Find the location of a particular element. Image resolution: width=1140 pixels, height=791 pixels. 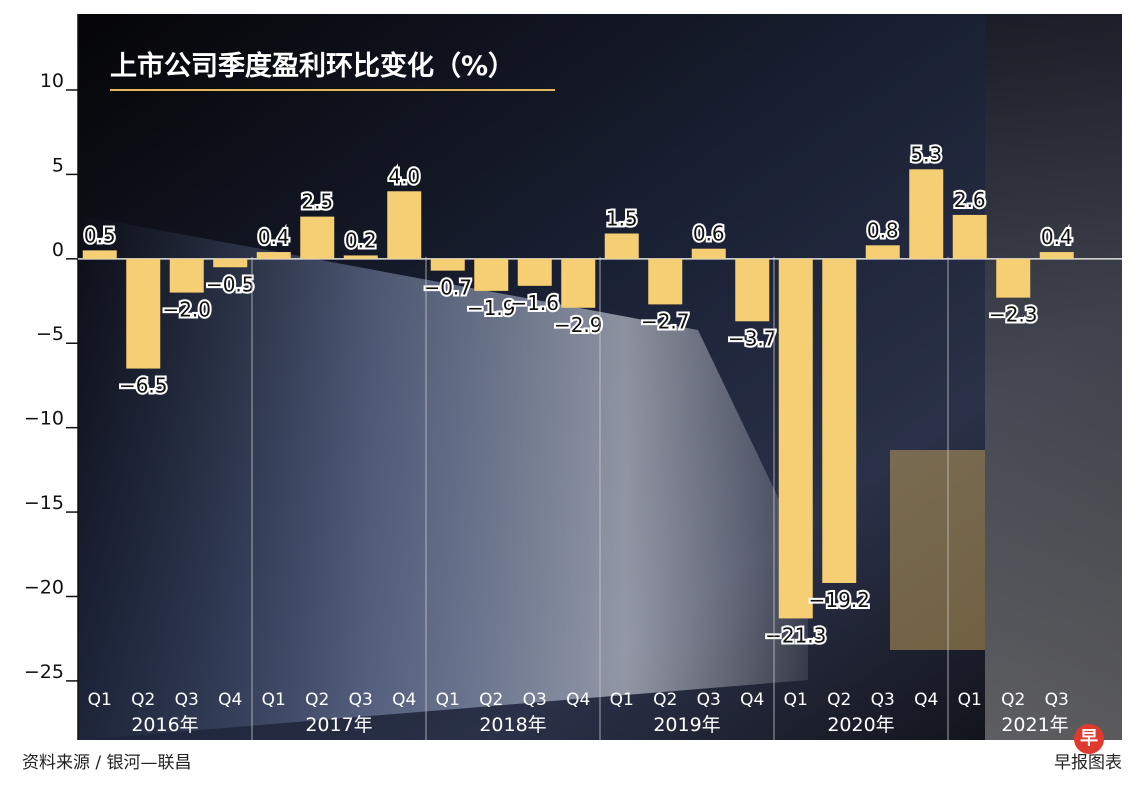

chart-title: 上市公司季度盈利环比变化（%） is located at coordinates (312, 66).